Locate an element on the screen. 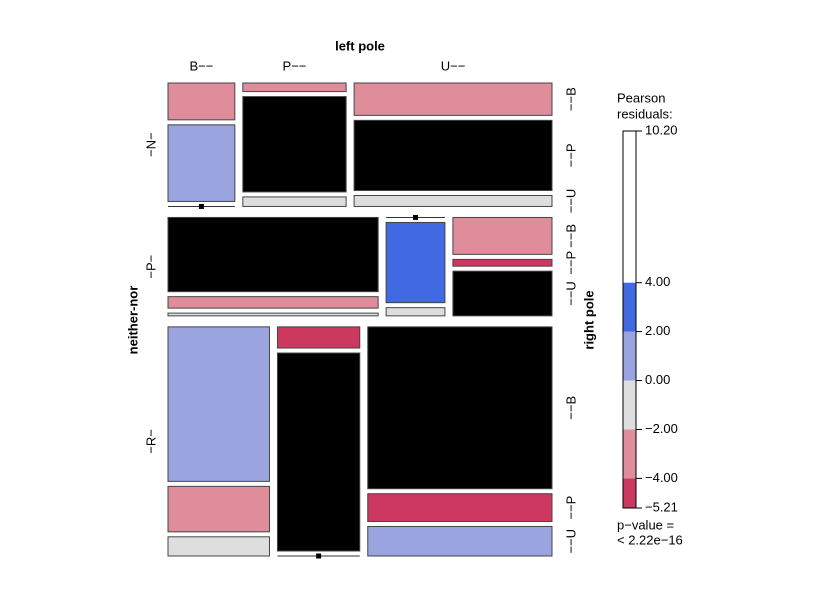  column-label: B−− is located at coordinates (201, 65).